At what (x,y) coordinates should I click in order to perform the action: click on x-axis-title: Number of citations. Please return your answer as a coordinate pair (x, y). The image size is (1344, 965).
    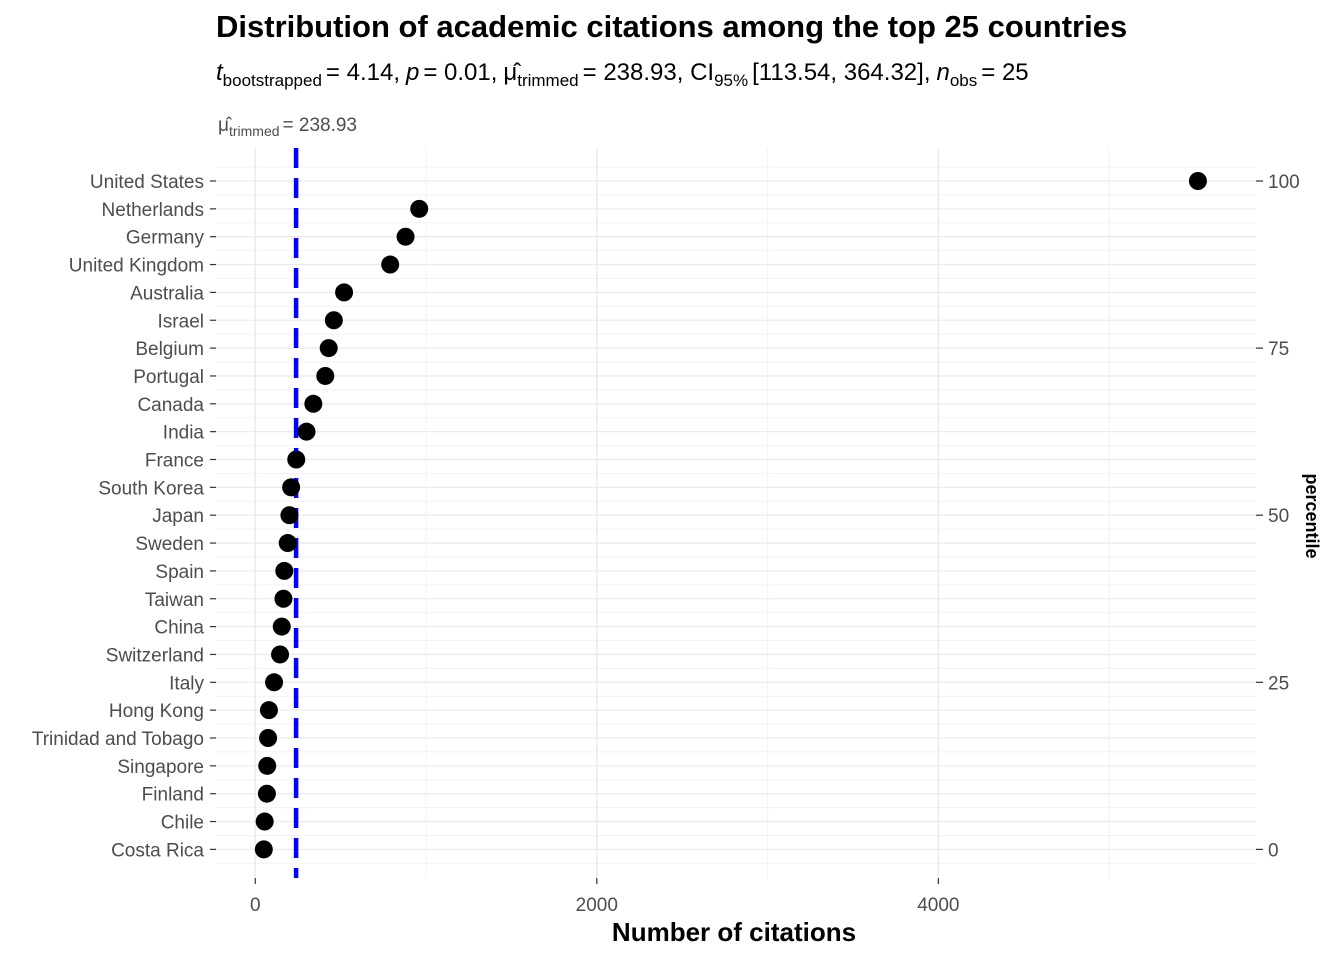
    Looking at the image, I should click on (734, 932).